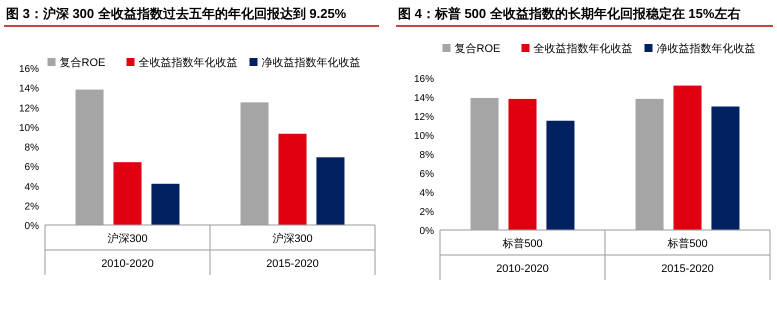 Image resolution: width=777 pixels, height=321 pixels. What do you see at coordinates (176, 13) in the screenshot?
I see `chart-title: 图 3：沪深 300 全收益指数过去五年的年化回报达到 9.25%` at bounding box center [176, 13].